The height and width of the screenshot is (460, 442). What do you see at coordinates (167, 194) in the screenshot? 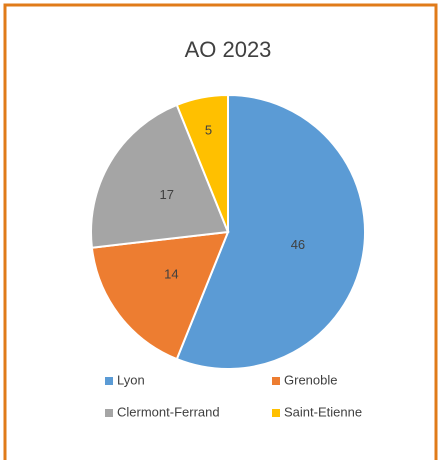
I see `data-label: 17` at bounding box center [167, 194].